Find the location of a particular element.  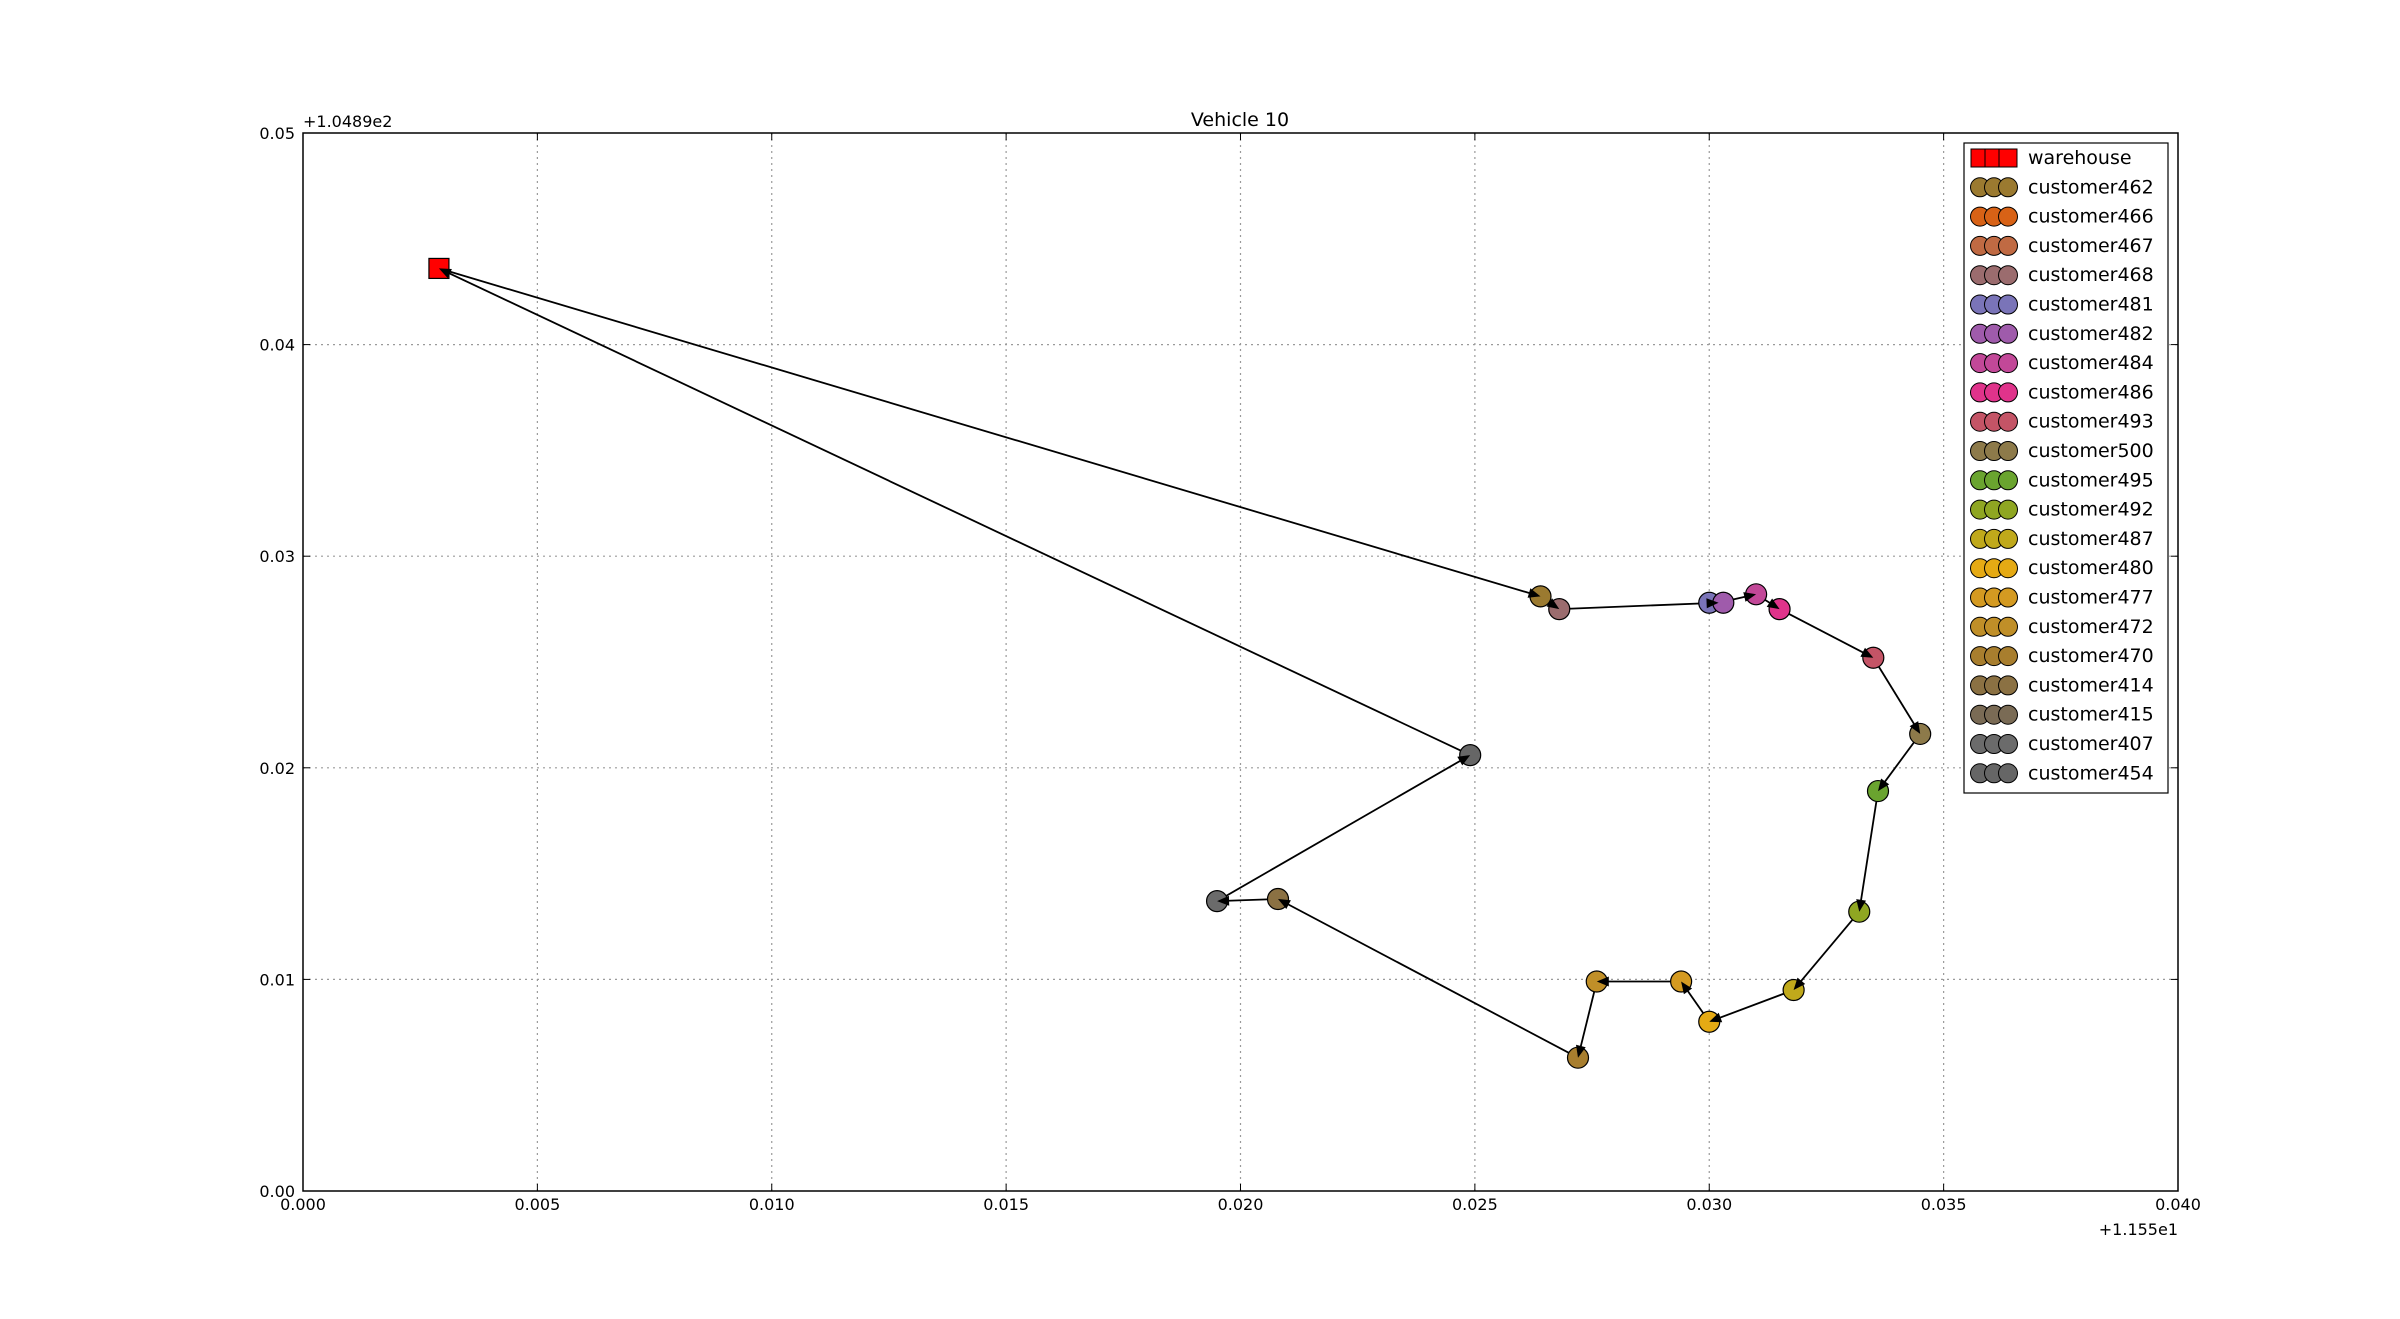

legend-entry: customer500 is located at coordinates (2062, 451).